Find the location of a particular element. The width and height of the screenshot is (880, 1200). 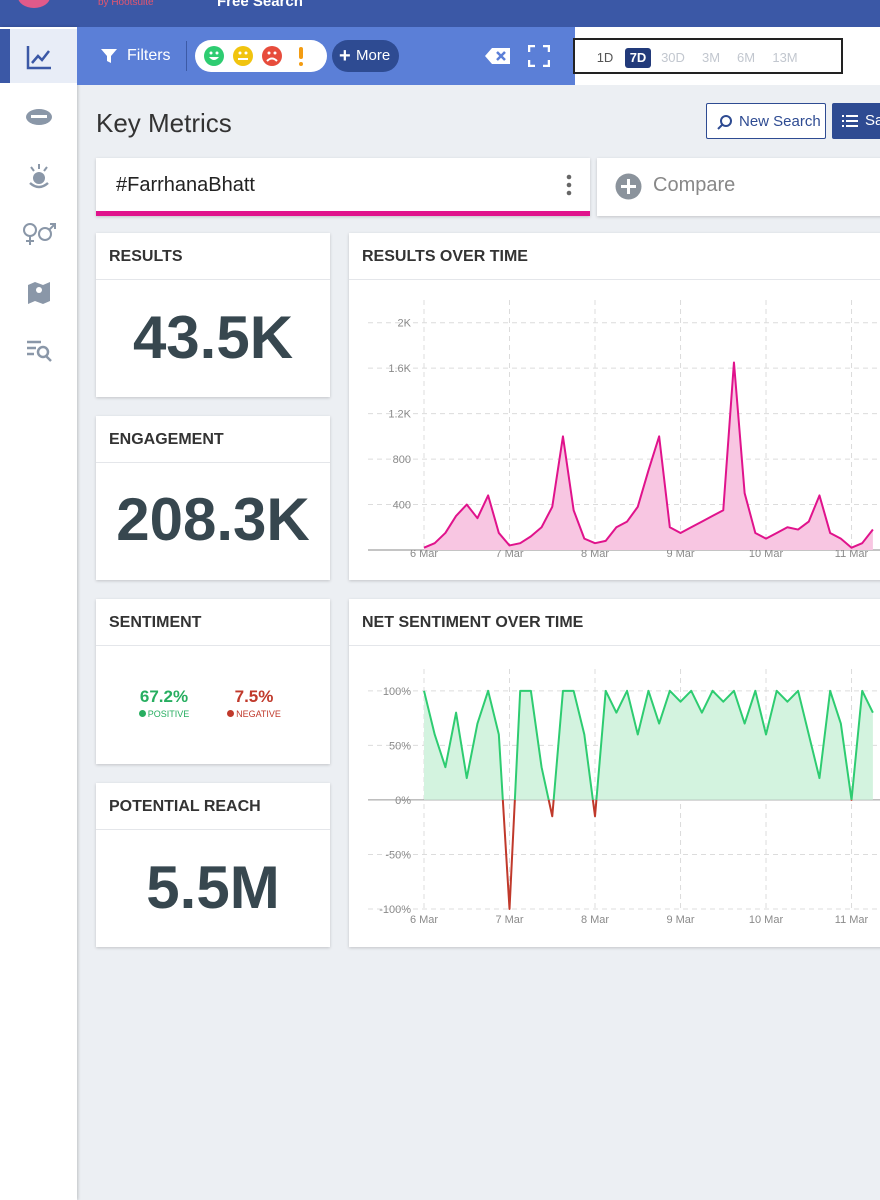

list-icon is located at coordinates (850, 121).